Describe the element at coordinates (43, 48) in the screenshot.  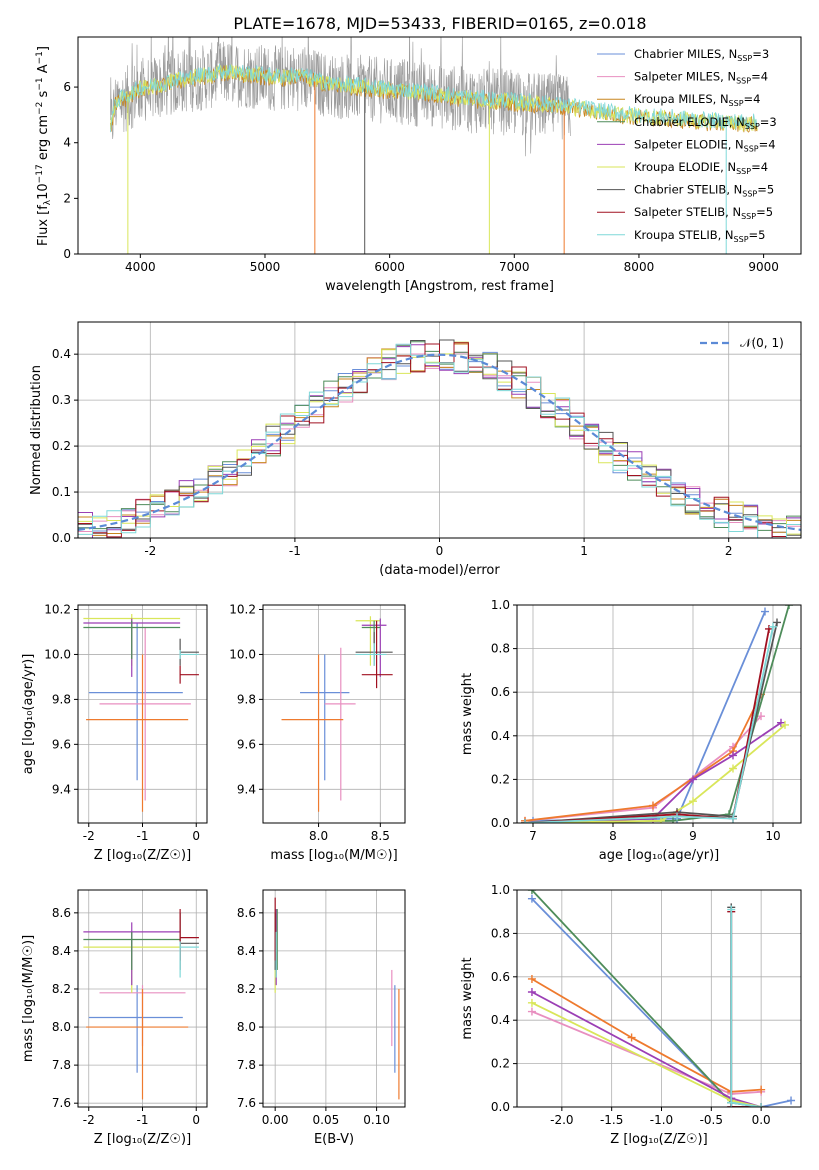
I see `y-label-part: ]` at that location.